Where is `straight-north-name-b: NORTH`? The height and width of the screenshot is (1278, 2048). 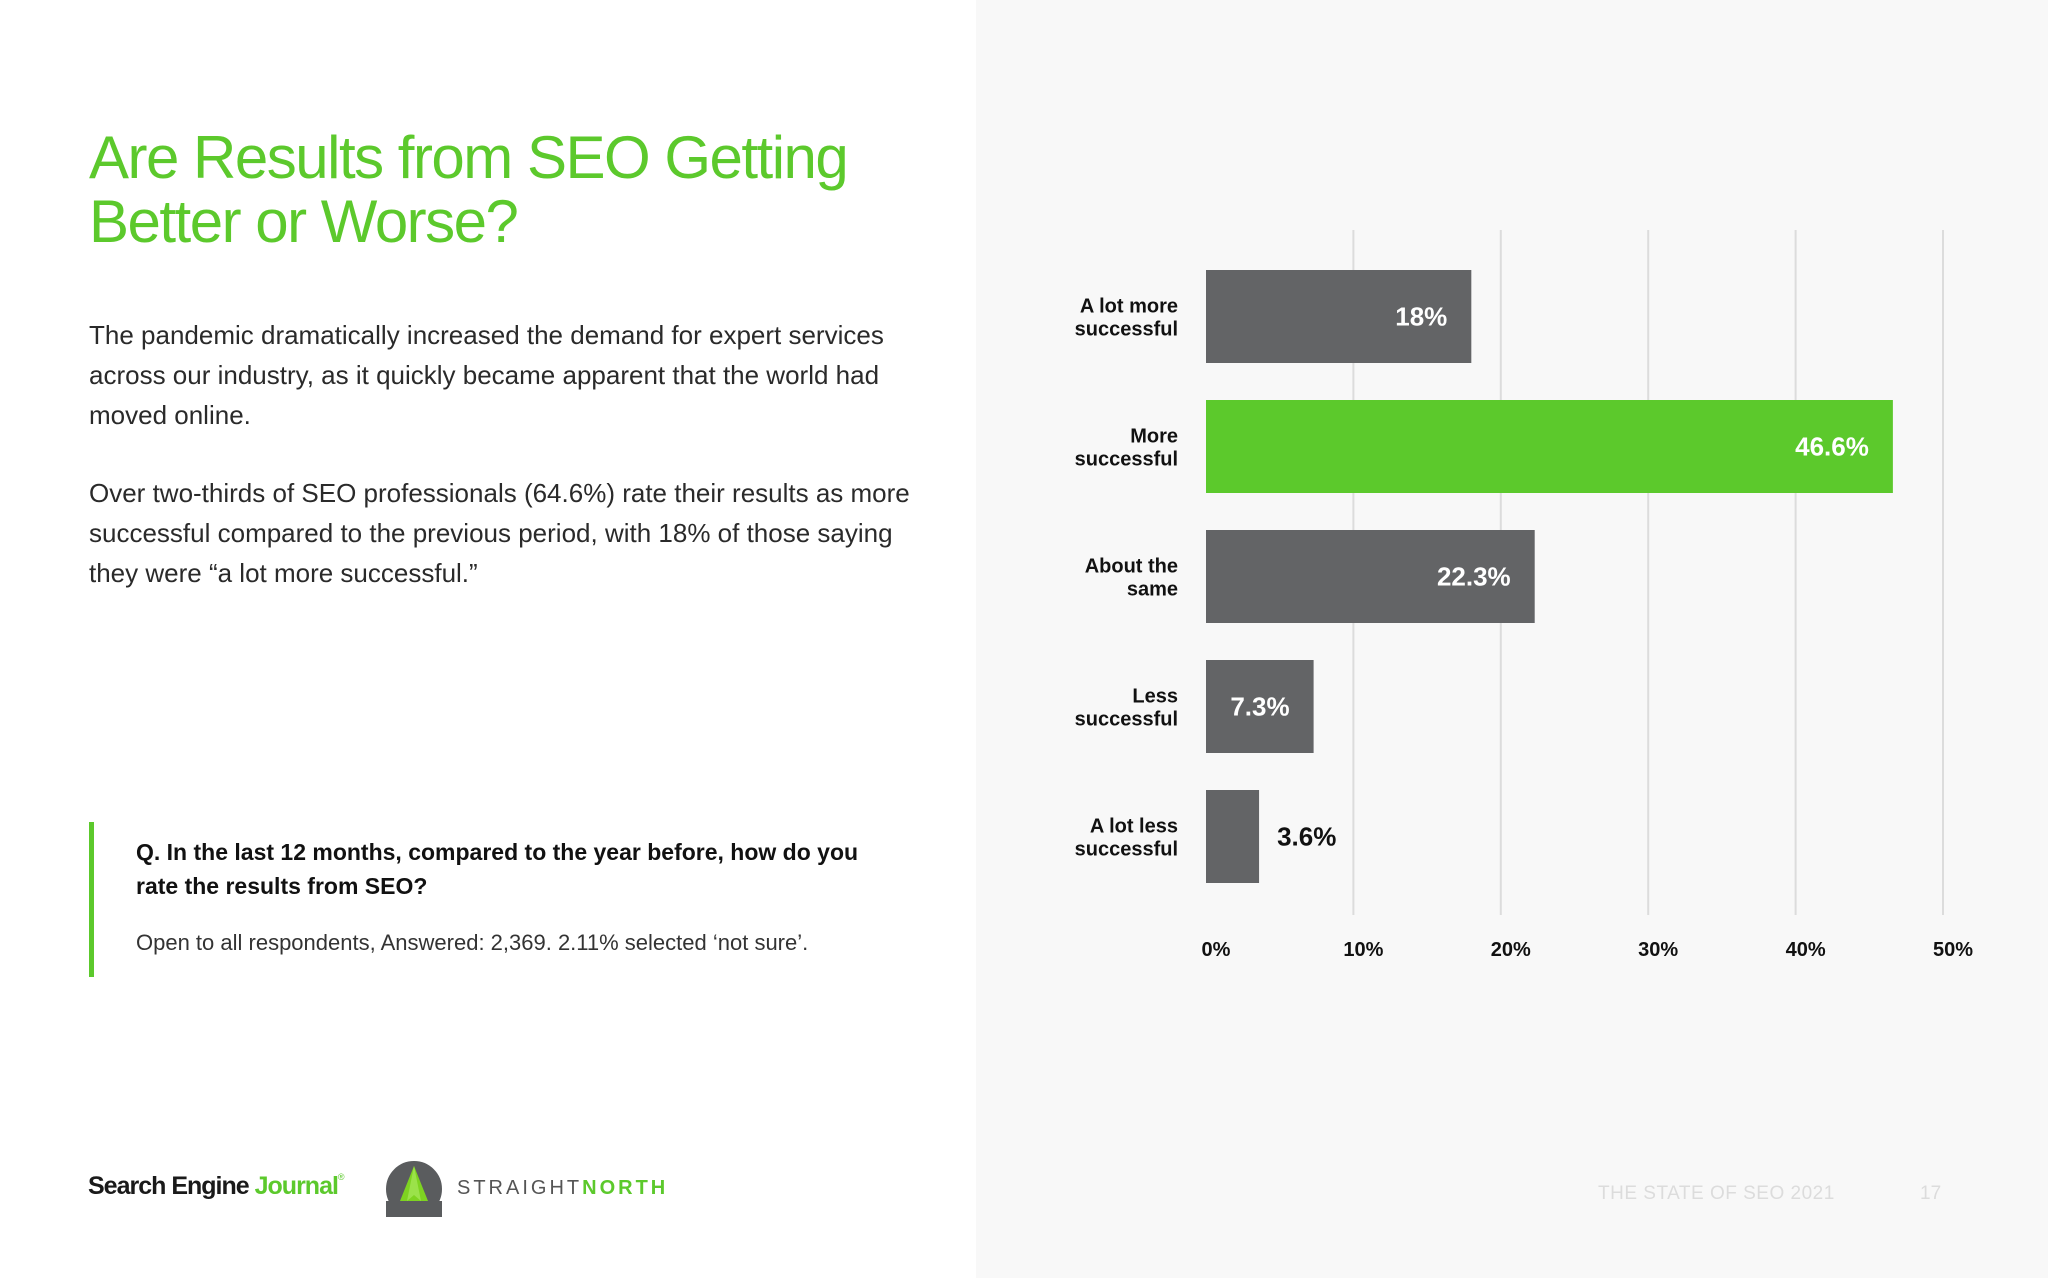 straight-north-name-b: NORTH is located at coordinates (625, 1188).